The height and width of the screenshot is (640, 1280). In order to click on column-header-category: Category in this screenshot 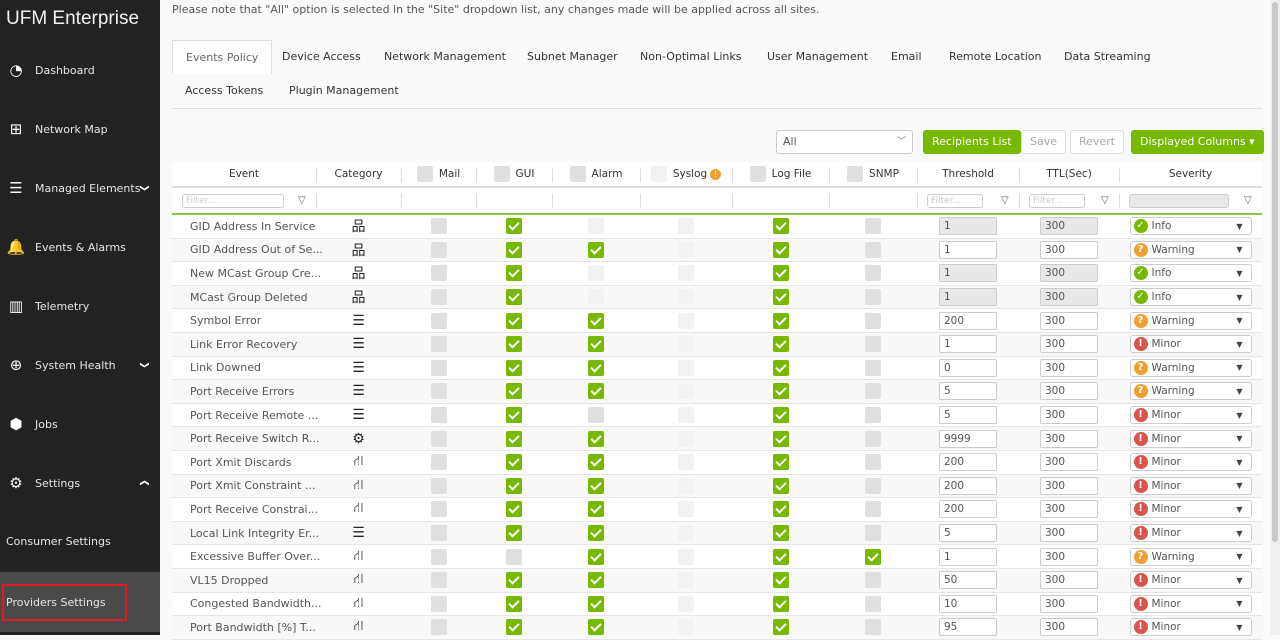, I will do `click(358, 174)`.